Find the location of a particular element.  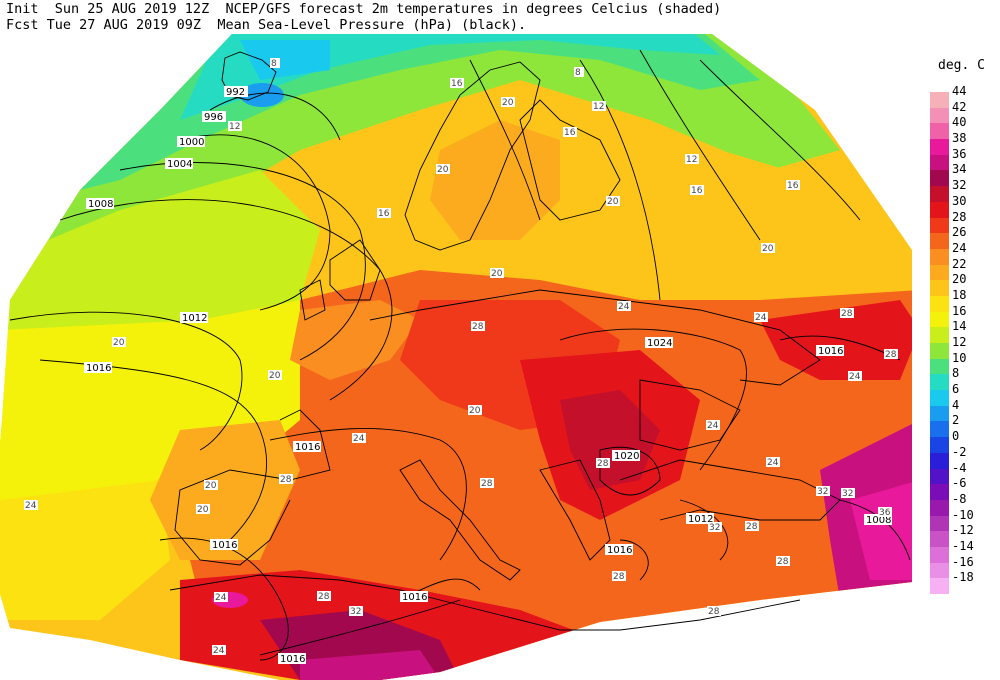

isobar-label: 1000 is located at coordinates (191, 142).